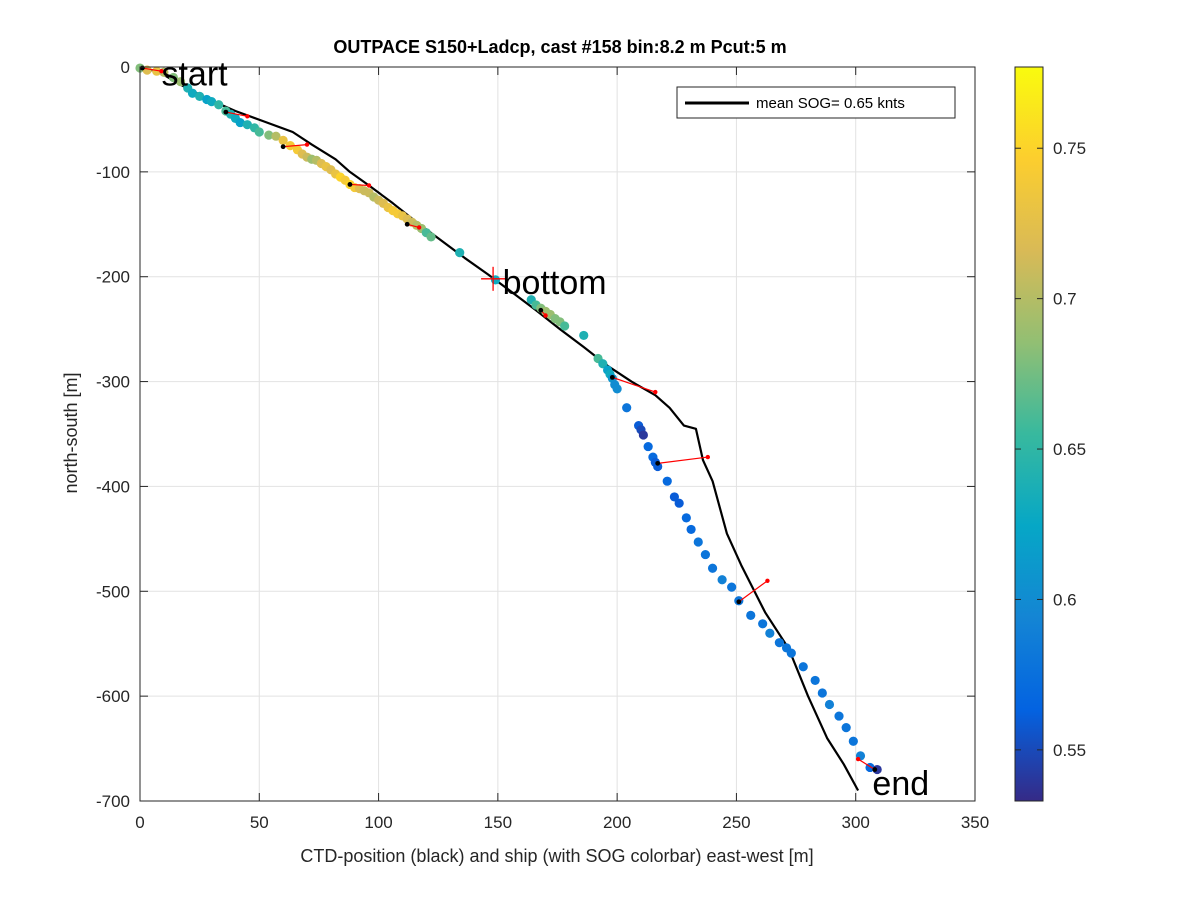  What do you see at coordinates (113, 172) in the screenshot?
I see `y-tick-label: -100` at bounding box center [113, 172].